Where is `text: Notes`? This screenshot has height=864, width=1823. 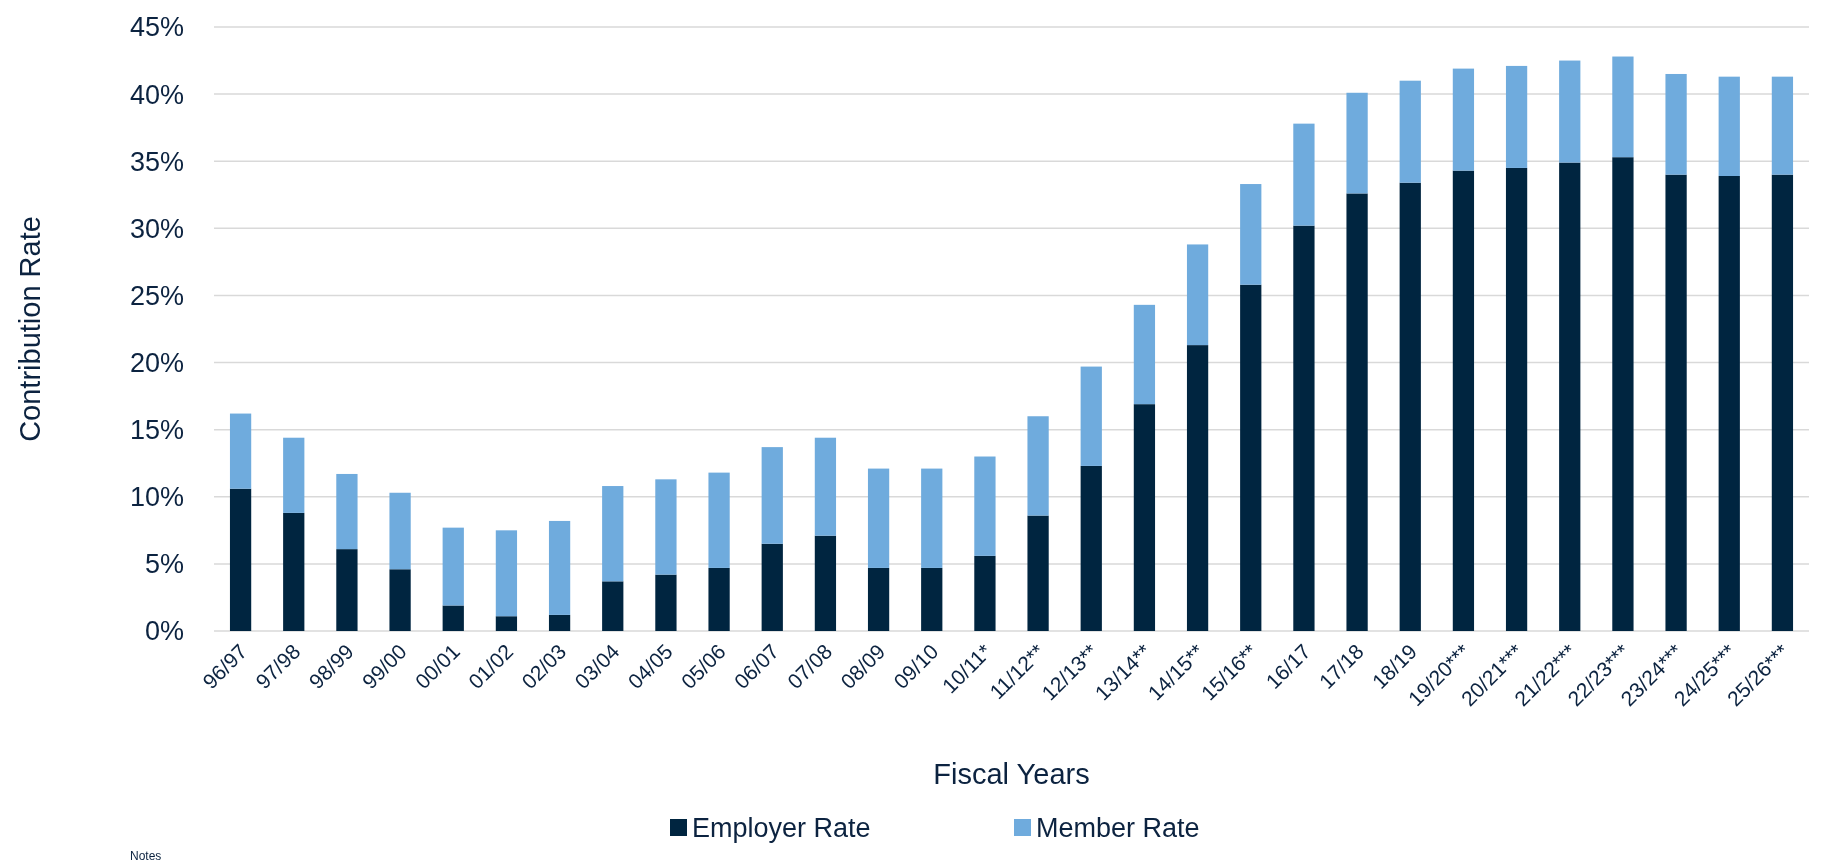
text: Notes is located at coordinates (146, 856).